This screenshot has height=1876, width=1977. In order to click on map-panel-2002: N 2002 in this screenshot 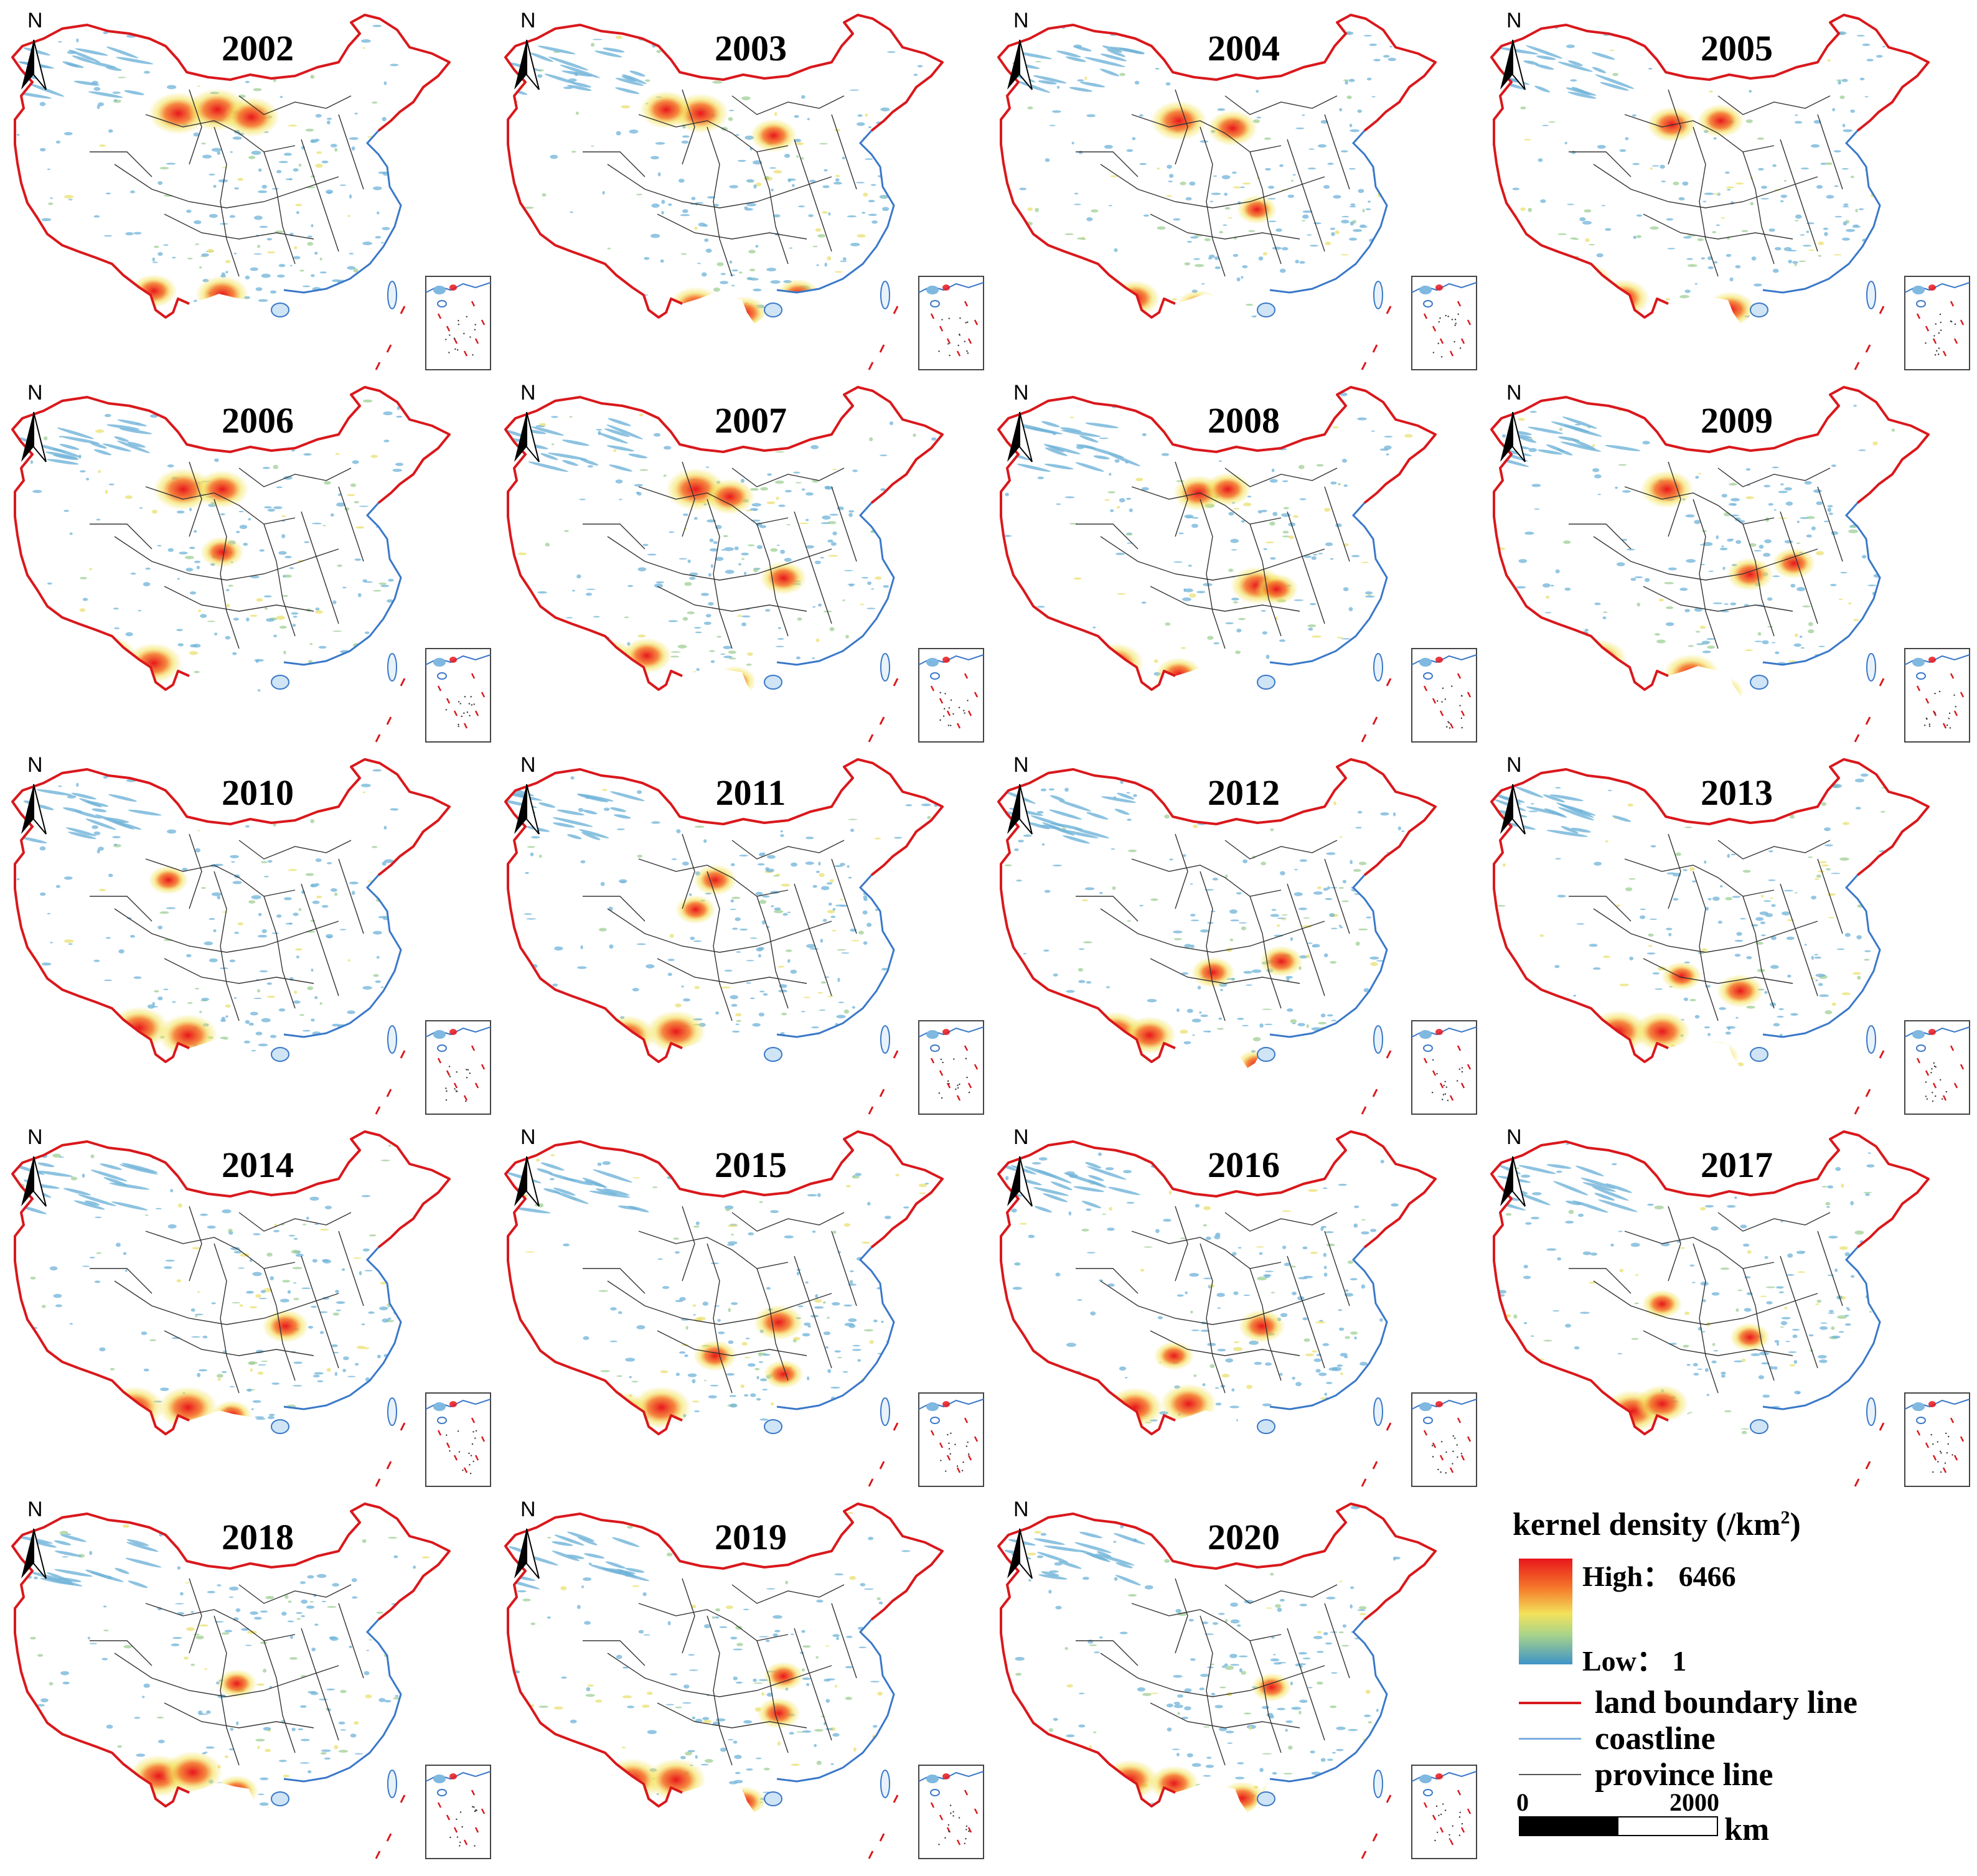, I will do `click(247, 187)`.